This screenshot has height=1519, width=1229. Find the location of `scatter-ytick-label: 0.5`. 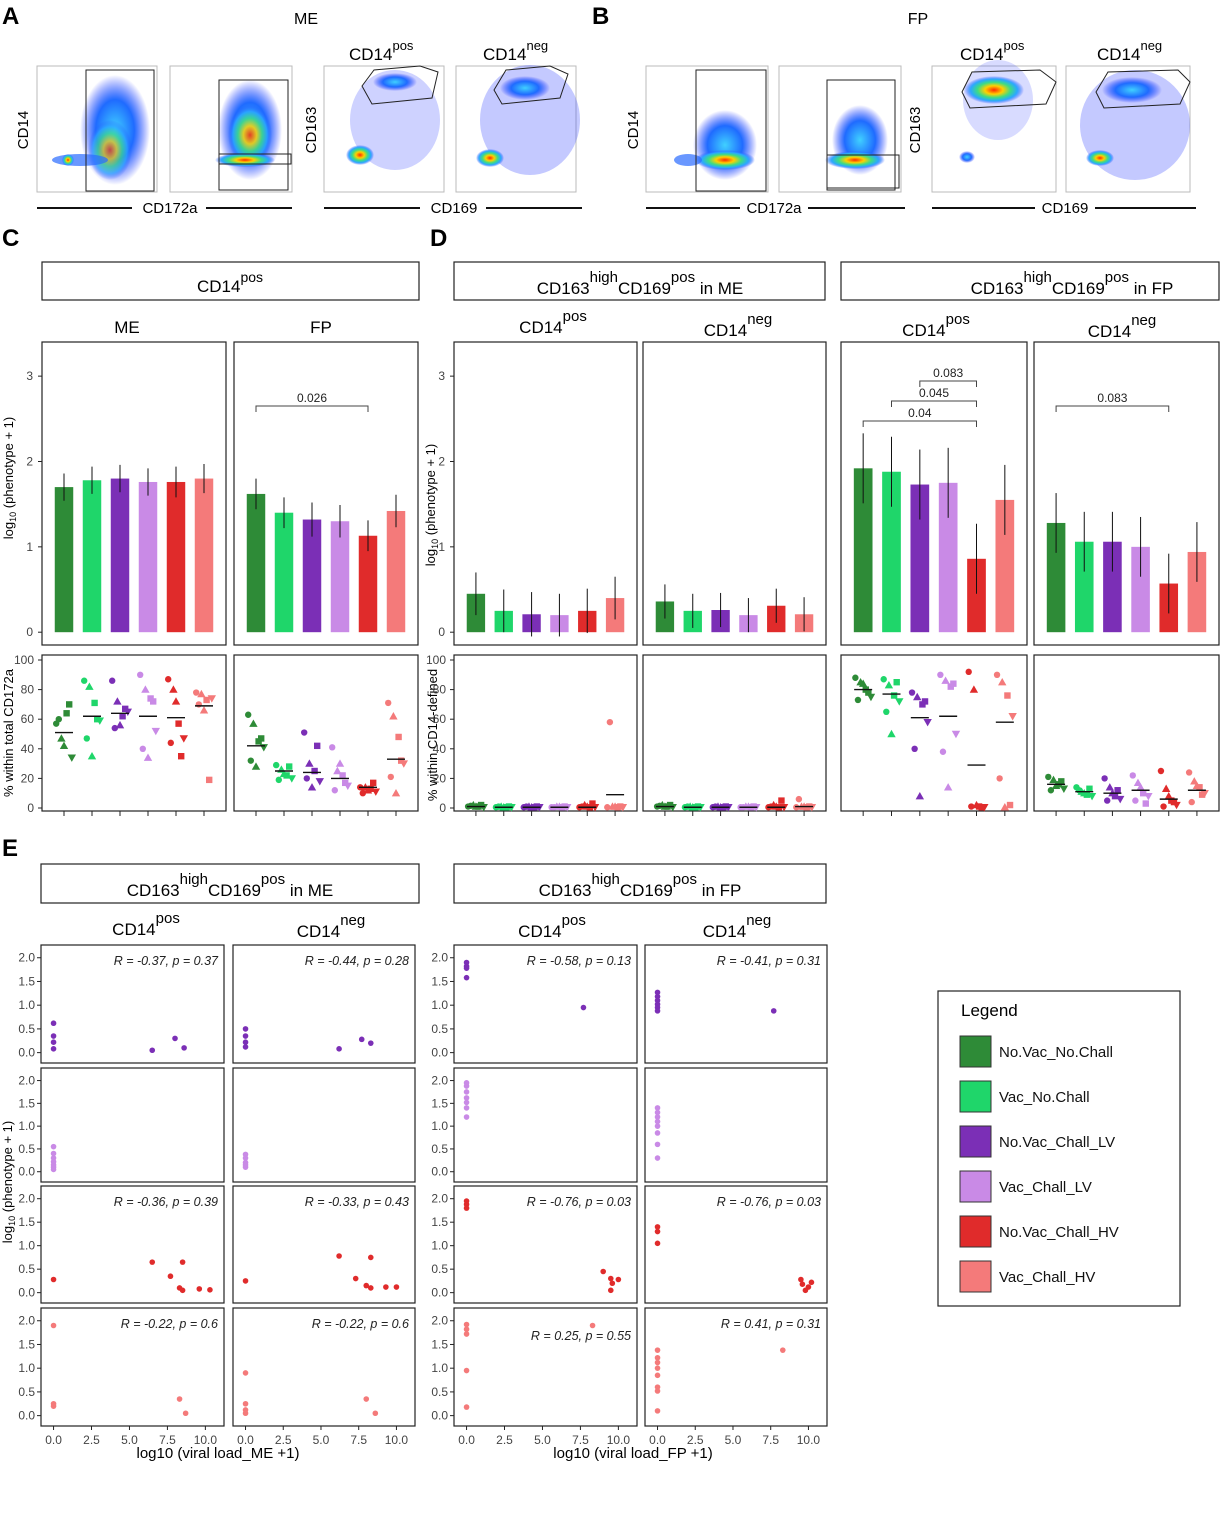

scatter-ytick-label: 0.5 is located at coordinates (439, 1392).